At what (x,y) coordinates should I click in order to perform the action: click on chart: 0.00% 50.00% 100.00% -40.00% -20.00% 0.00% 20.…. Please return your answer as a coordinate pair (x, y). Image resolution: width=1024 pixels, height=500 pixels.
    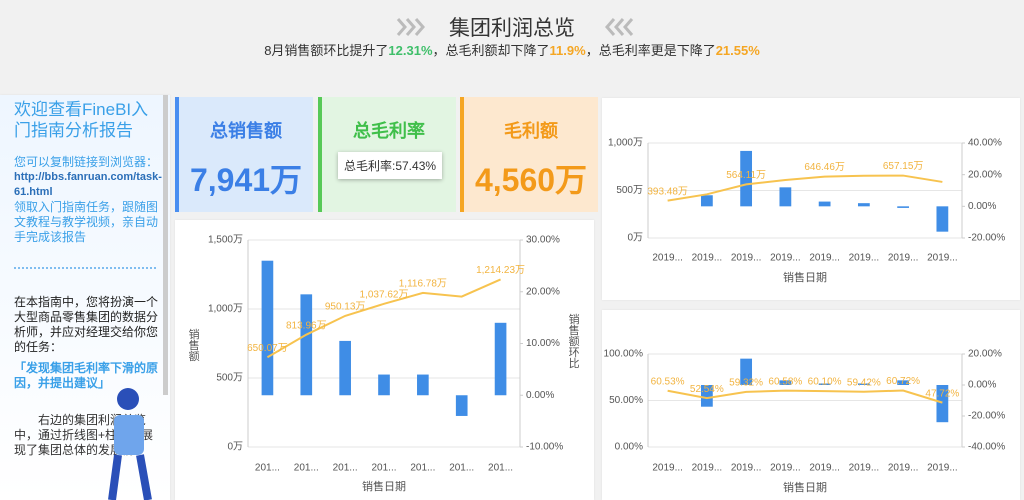
    Looking at the image, I should click on (805, 421).